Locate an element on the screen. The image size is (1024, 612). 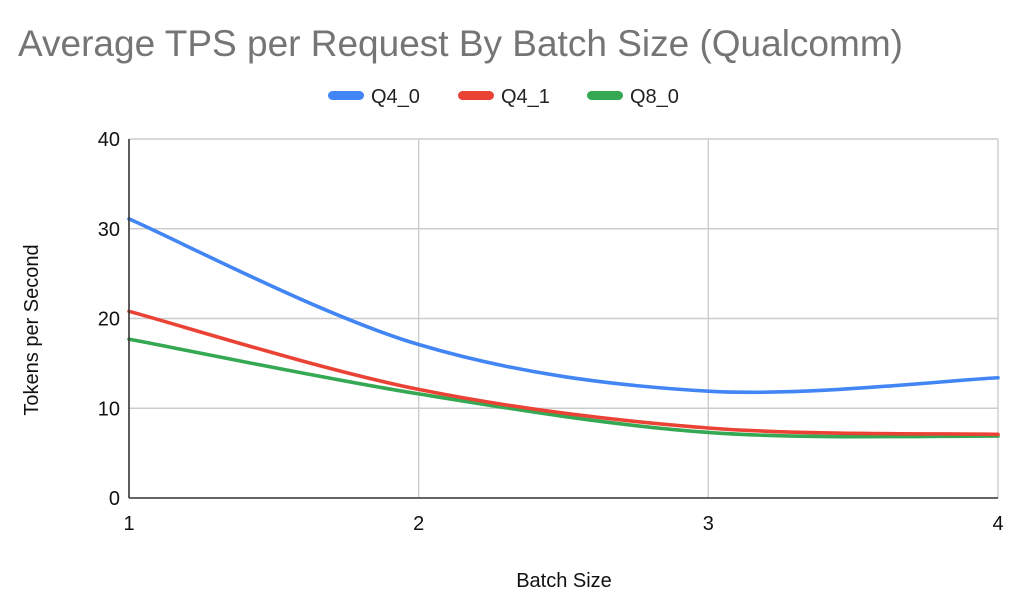
x-tick-label: 1 is located at coordinates (128, 524).